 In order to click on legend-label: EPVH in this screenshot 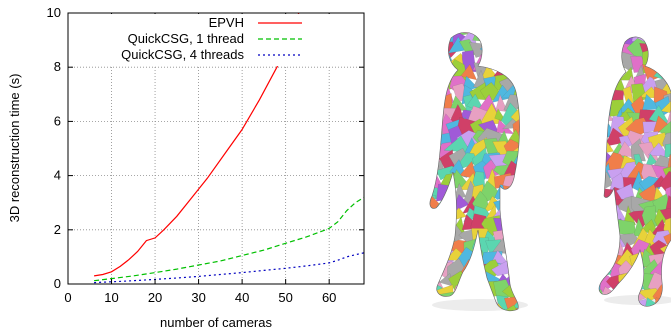, I will do `click(226, 22)`.